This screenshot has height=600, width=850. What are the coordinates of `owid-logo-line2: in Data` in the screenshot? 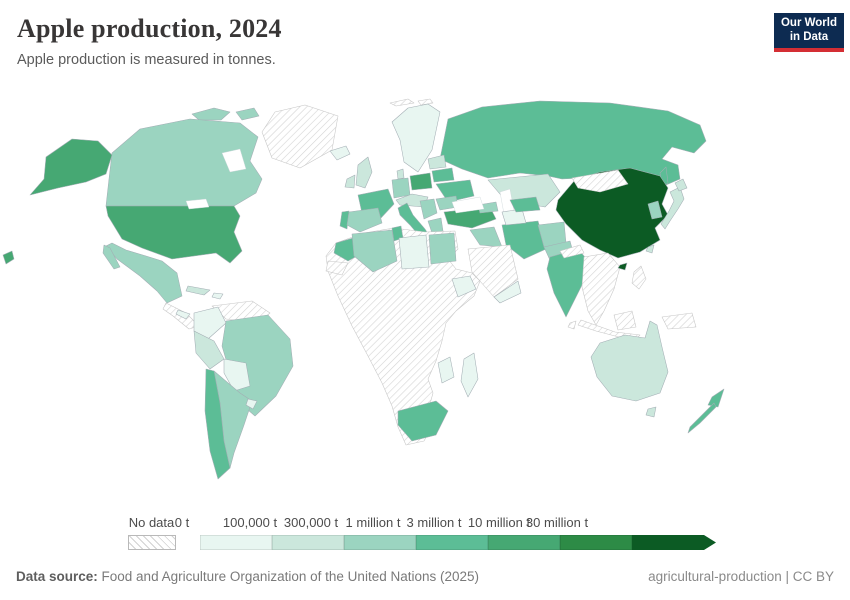 It's located at (809, 36).